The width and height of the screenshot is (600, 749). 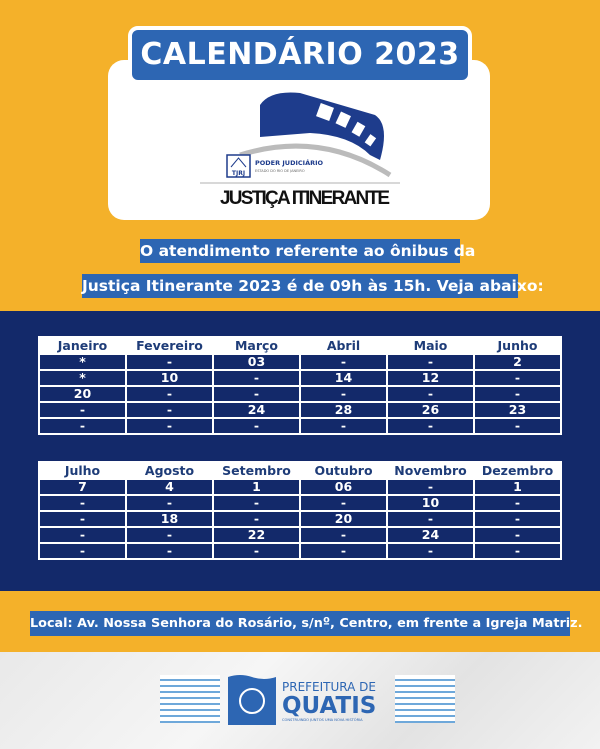 I want to click on svg-text: ESTADO DO RIO DE JANEIRO, so click(x=280, y=171).